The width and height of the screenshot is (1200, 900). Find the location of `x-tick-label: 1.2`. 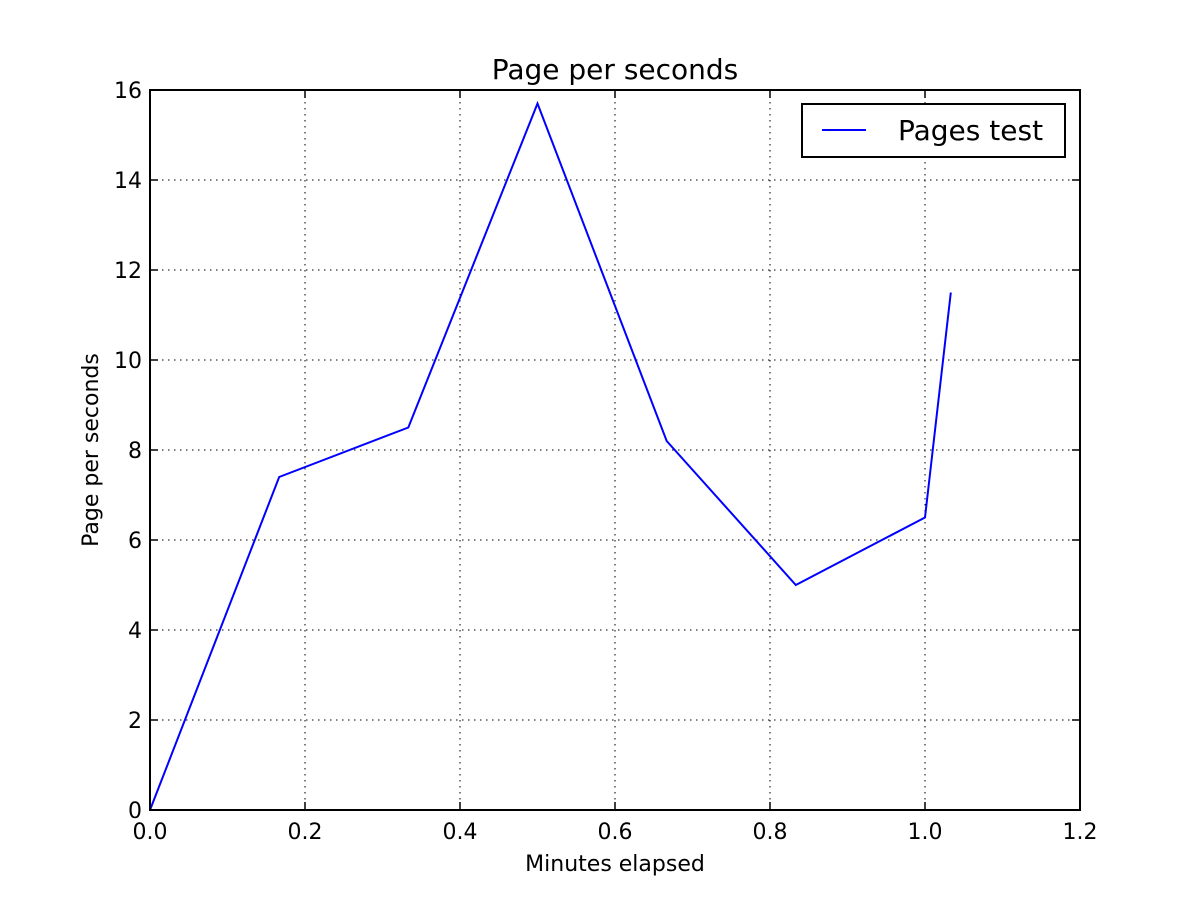

x-tick-label: 1.2 is located at coordinates (1080, 832).